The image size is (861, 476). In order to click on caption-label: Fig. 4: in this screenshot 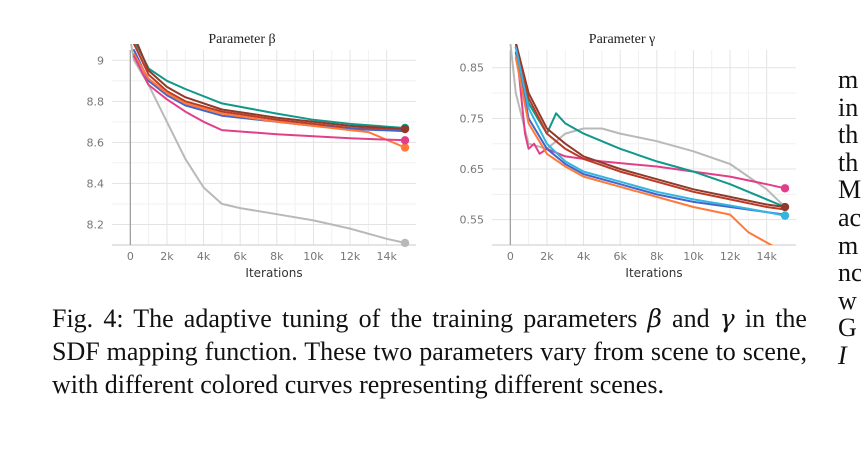, I will do `click(88, 318)`.